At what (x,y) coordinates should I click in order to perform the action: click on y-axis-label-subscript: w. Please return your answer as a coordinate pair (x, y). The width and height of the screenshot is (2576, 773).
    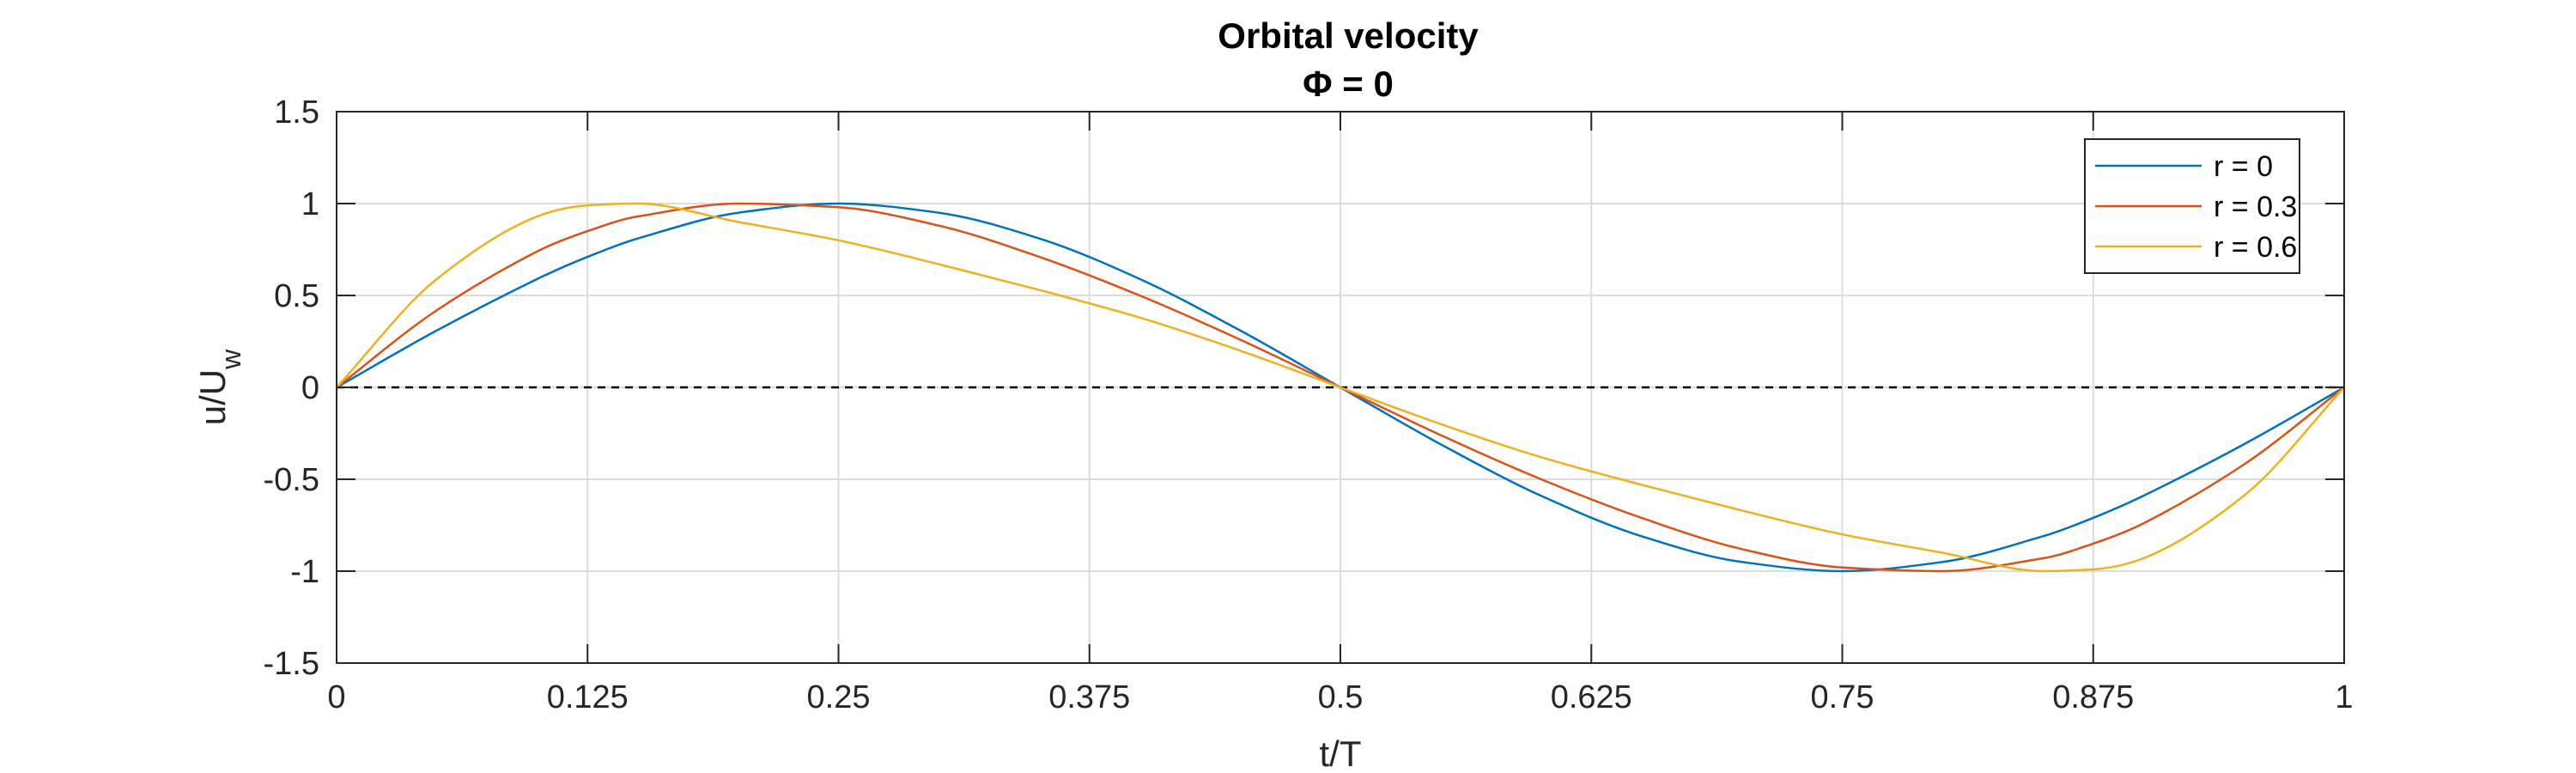
    Looking at the image, I should click on (231, 359).